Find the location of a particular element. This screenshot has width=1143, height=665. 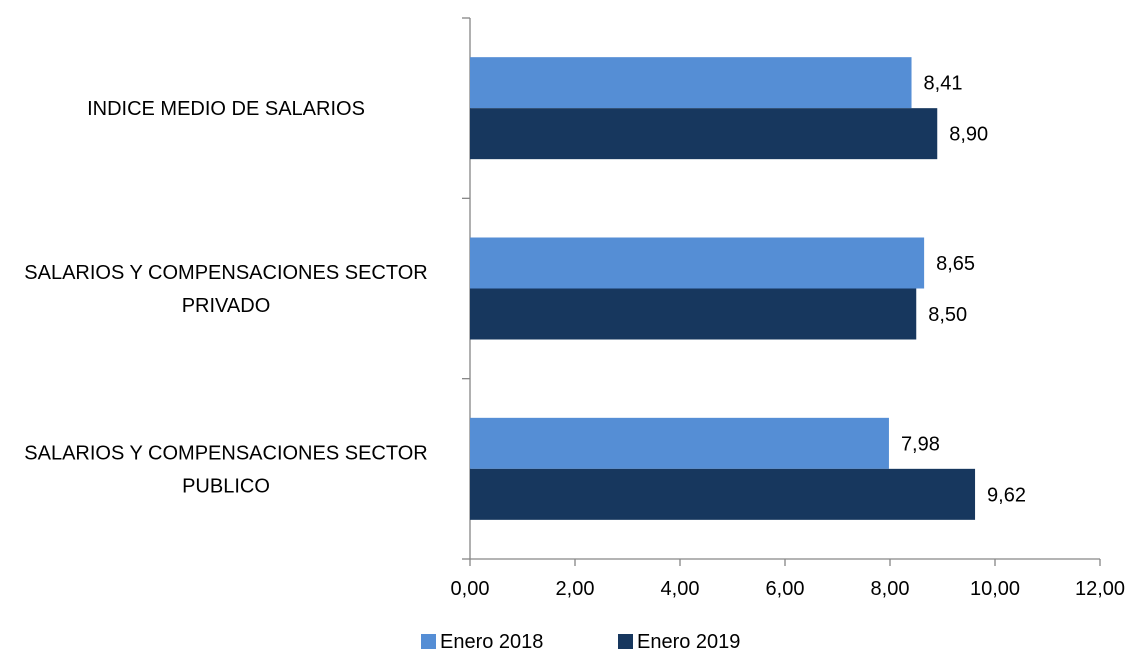

data-label: 8,90 is located at coordinates (968, 135).